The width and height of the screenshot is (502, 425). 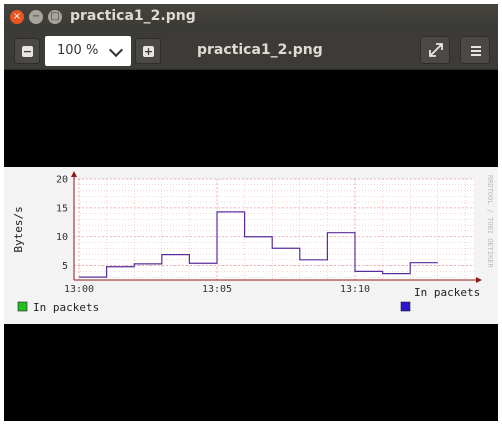 I want to click on legend-swatch-green, so click(x=22, y=306).